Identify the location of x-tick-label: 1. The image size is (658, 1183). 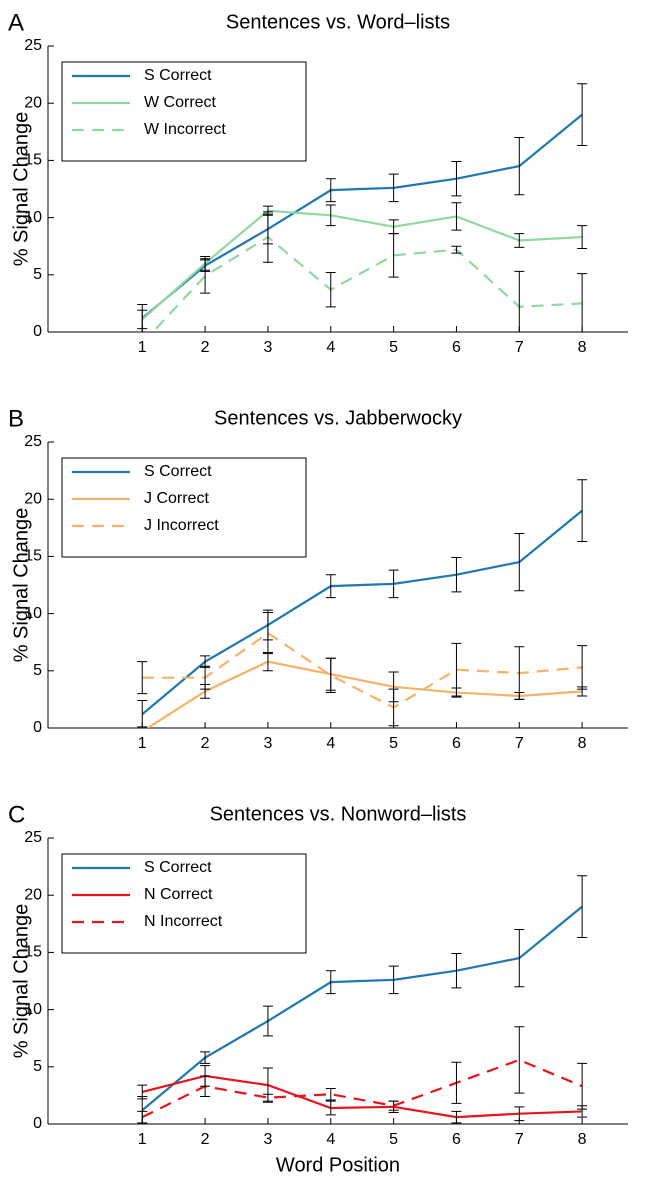
(142, 347).